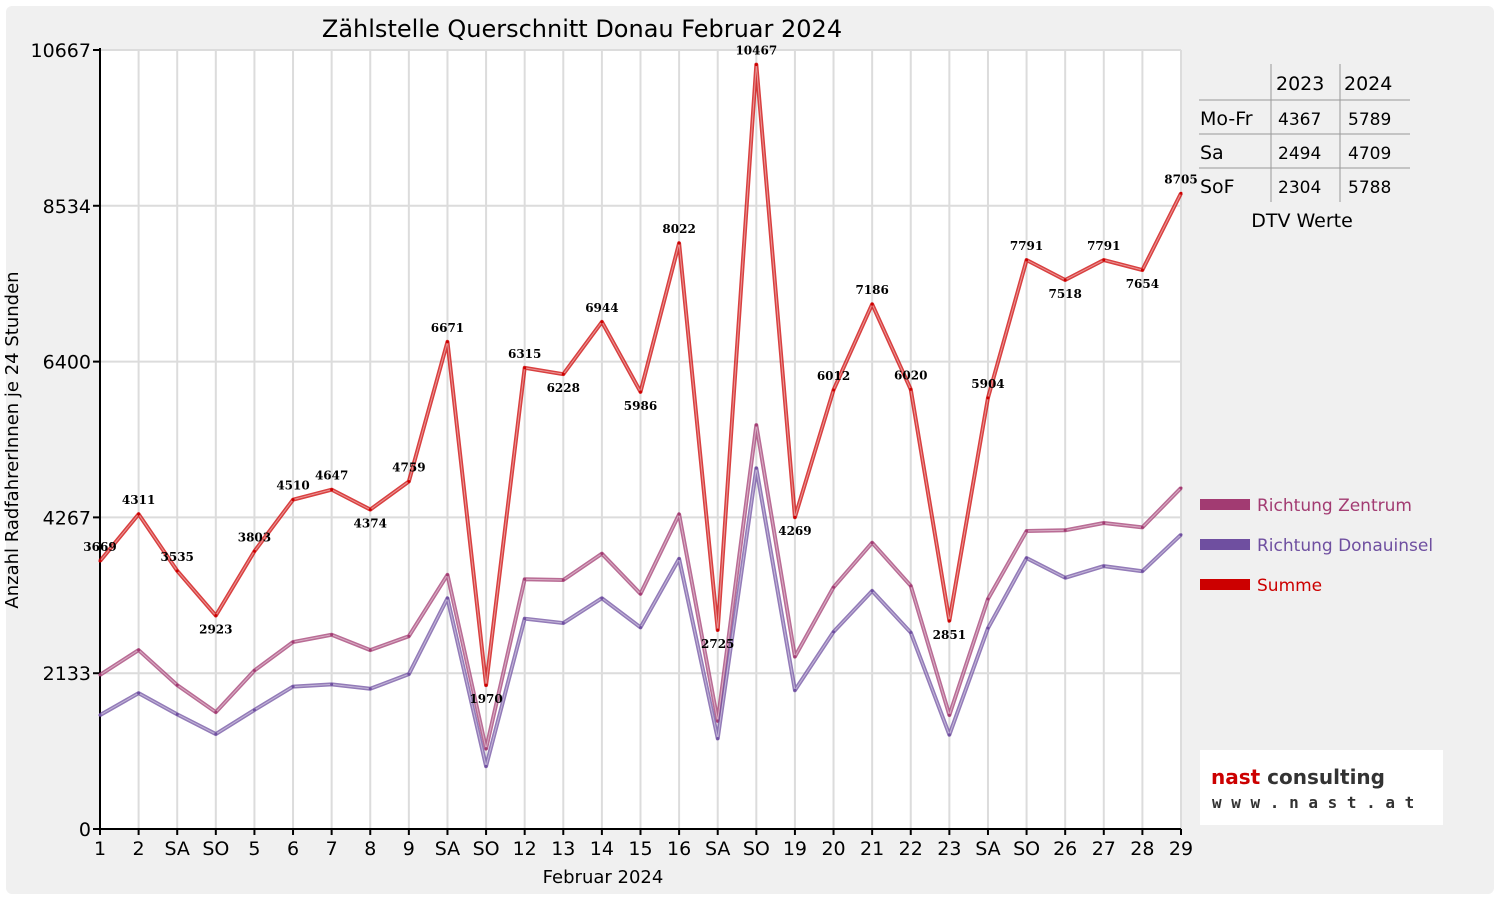 This screenshot has height=900, width=1500. I want to click on x-tick-label: 1, so click(100, 849).